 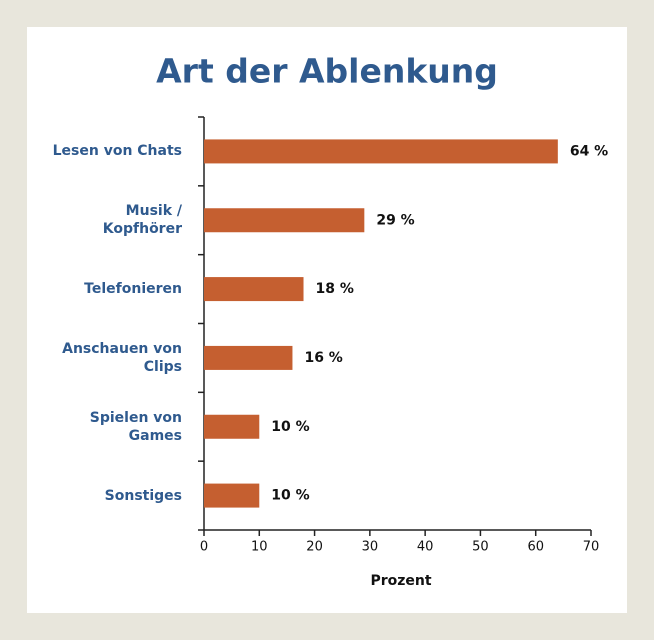 I want to click on x-tick-label: 30, so click(x=370, y=547).